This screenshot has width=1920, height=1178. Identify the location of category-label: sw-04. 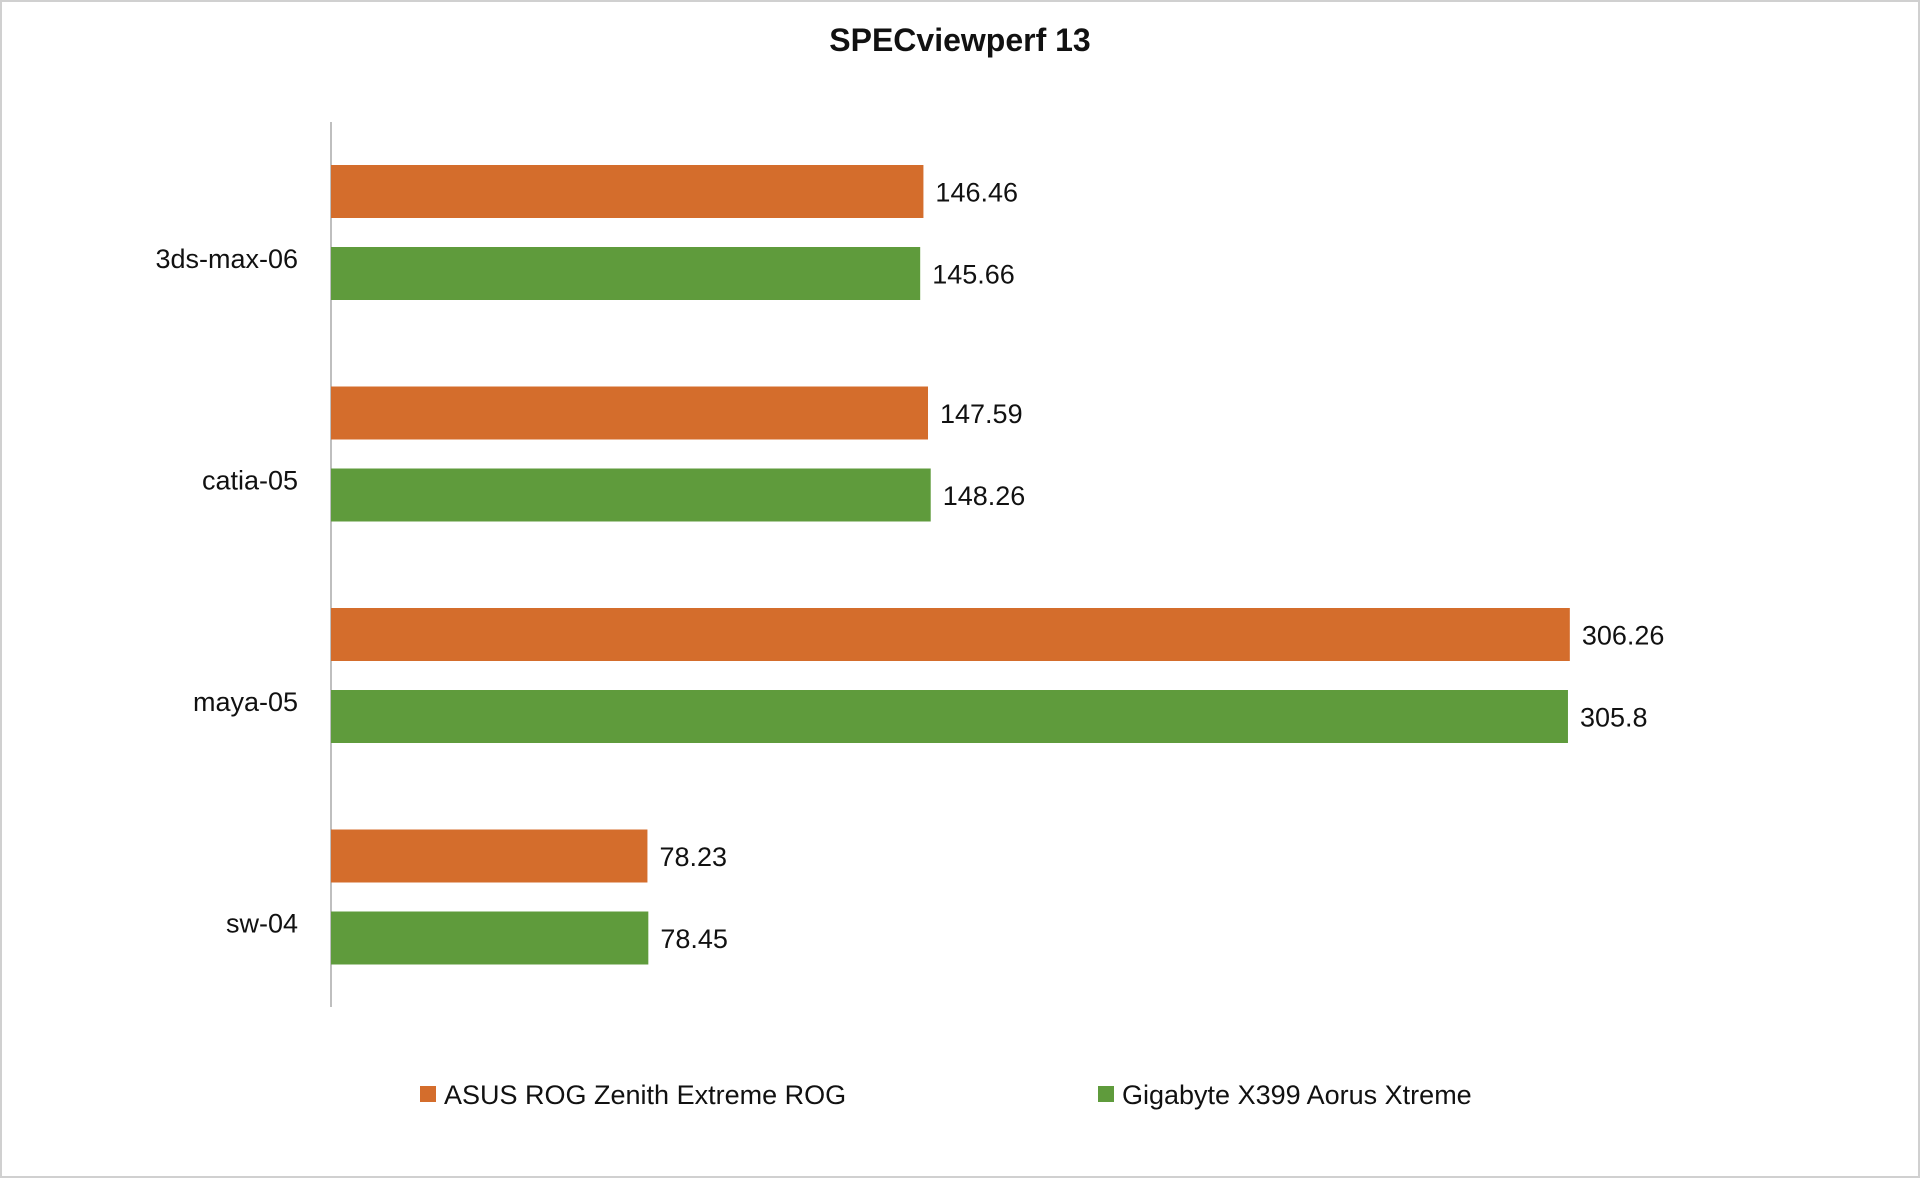
(262, 924).